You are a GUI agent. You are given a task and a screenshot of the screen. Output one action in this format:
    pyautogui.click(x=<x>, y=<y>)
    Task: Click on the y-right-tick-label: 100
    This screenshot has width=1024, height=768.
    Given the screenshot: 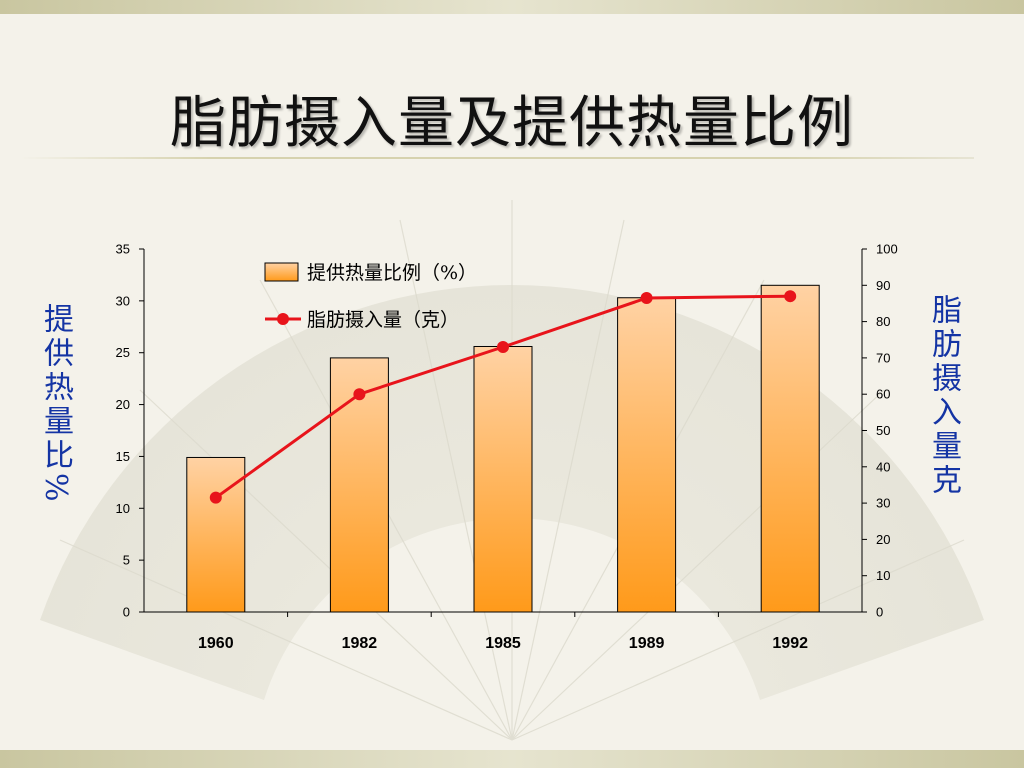 What is the action you would take?
    pyautogui.click(x=887, y=249)
    